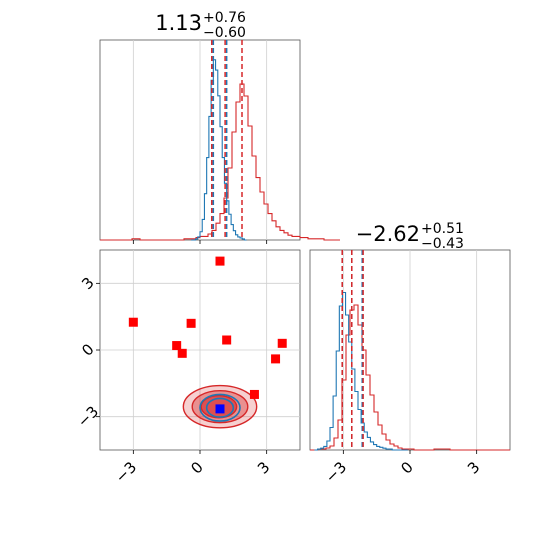  Describe the element at coordinates (406, 467) in the screenshot. I see `hist-x2-xtick-label-1: 0` at that location.